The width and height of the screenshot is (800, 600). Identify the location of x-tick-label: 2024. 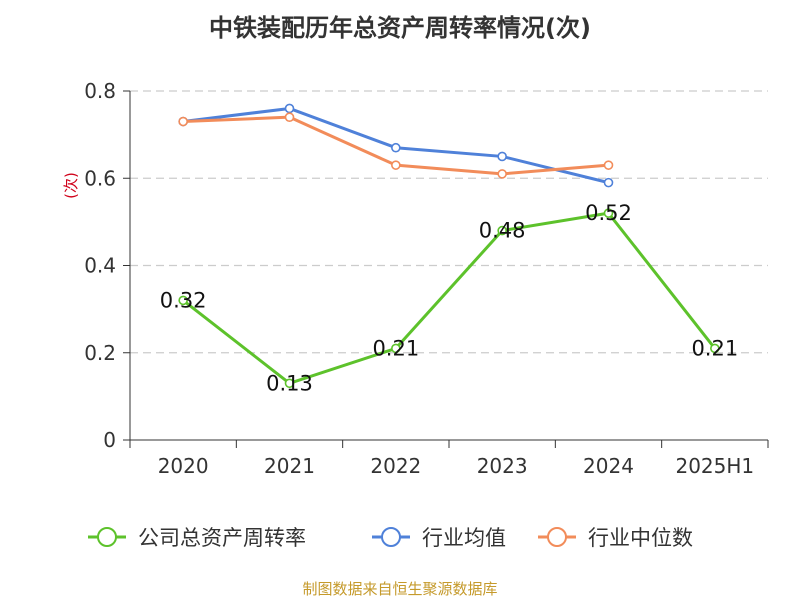
(608, 466).